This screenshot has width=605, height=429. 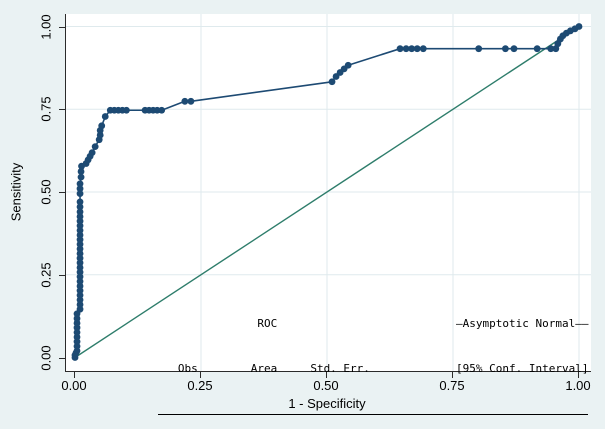 I want to click on x-axis-title: 1 - Specificity, so click(x=327, y=403).